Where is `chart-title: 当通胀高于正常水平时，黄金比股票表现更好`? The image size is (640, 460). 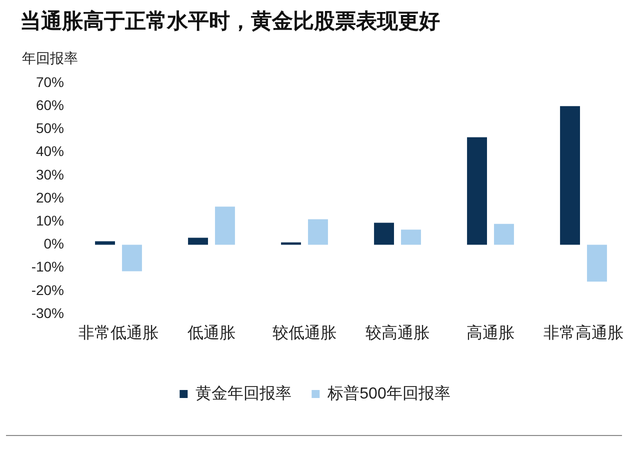
chart-title: 当通胀高于正常水平时，黄金比股票表现更好 is located at coordinates (230, 22).